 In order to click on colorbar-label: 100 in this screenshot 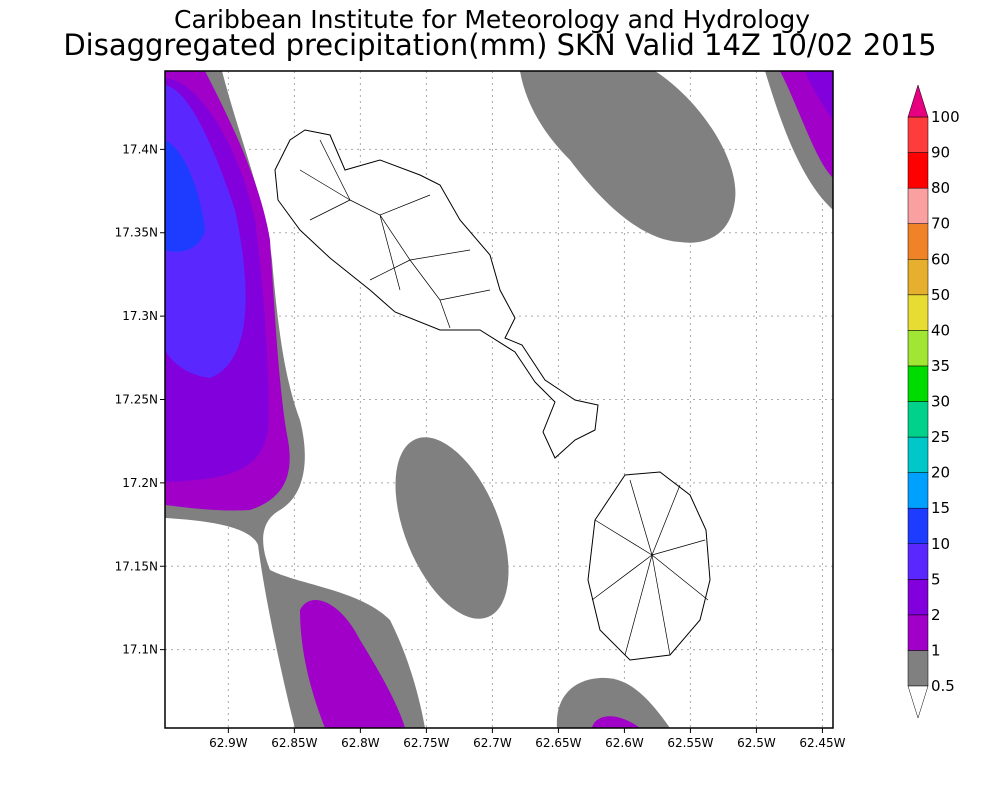, I will do `click(945, 117)`.